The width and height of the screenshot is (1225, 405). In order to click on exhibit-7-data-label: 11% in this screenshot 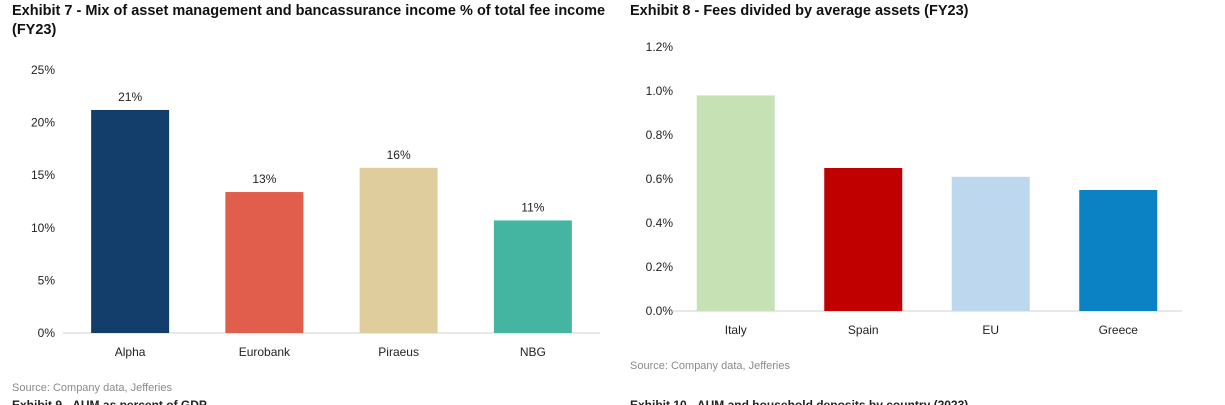, I will do `click(532, 207)`.